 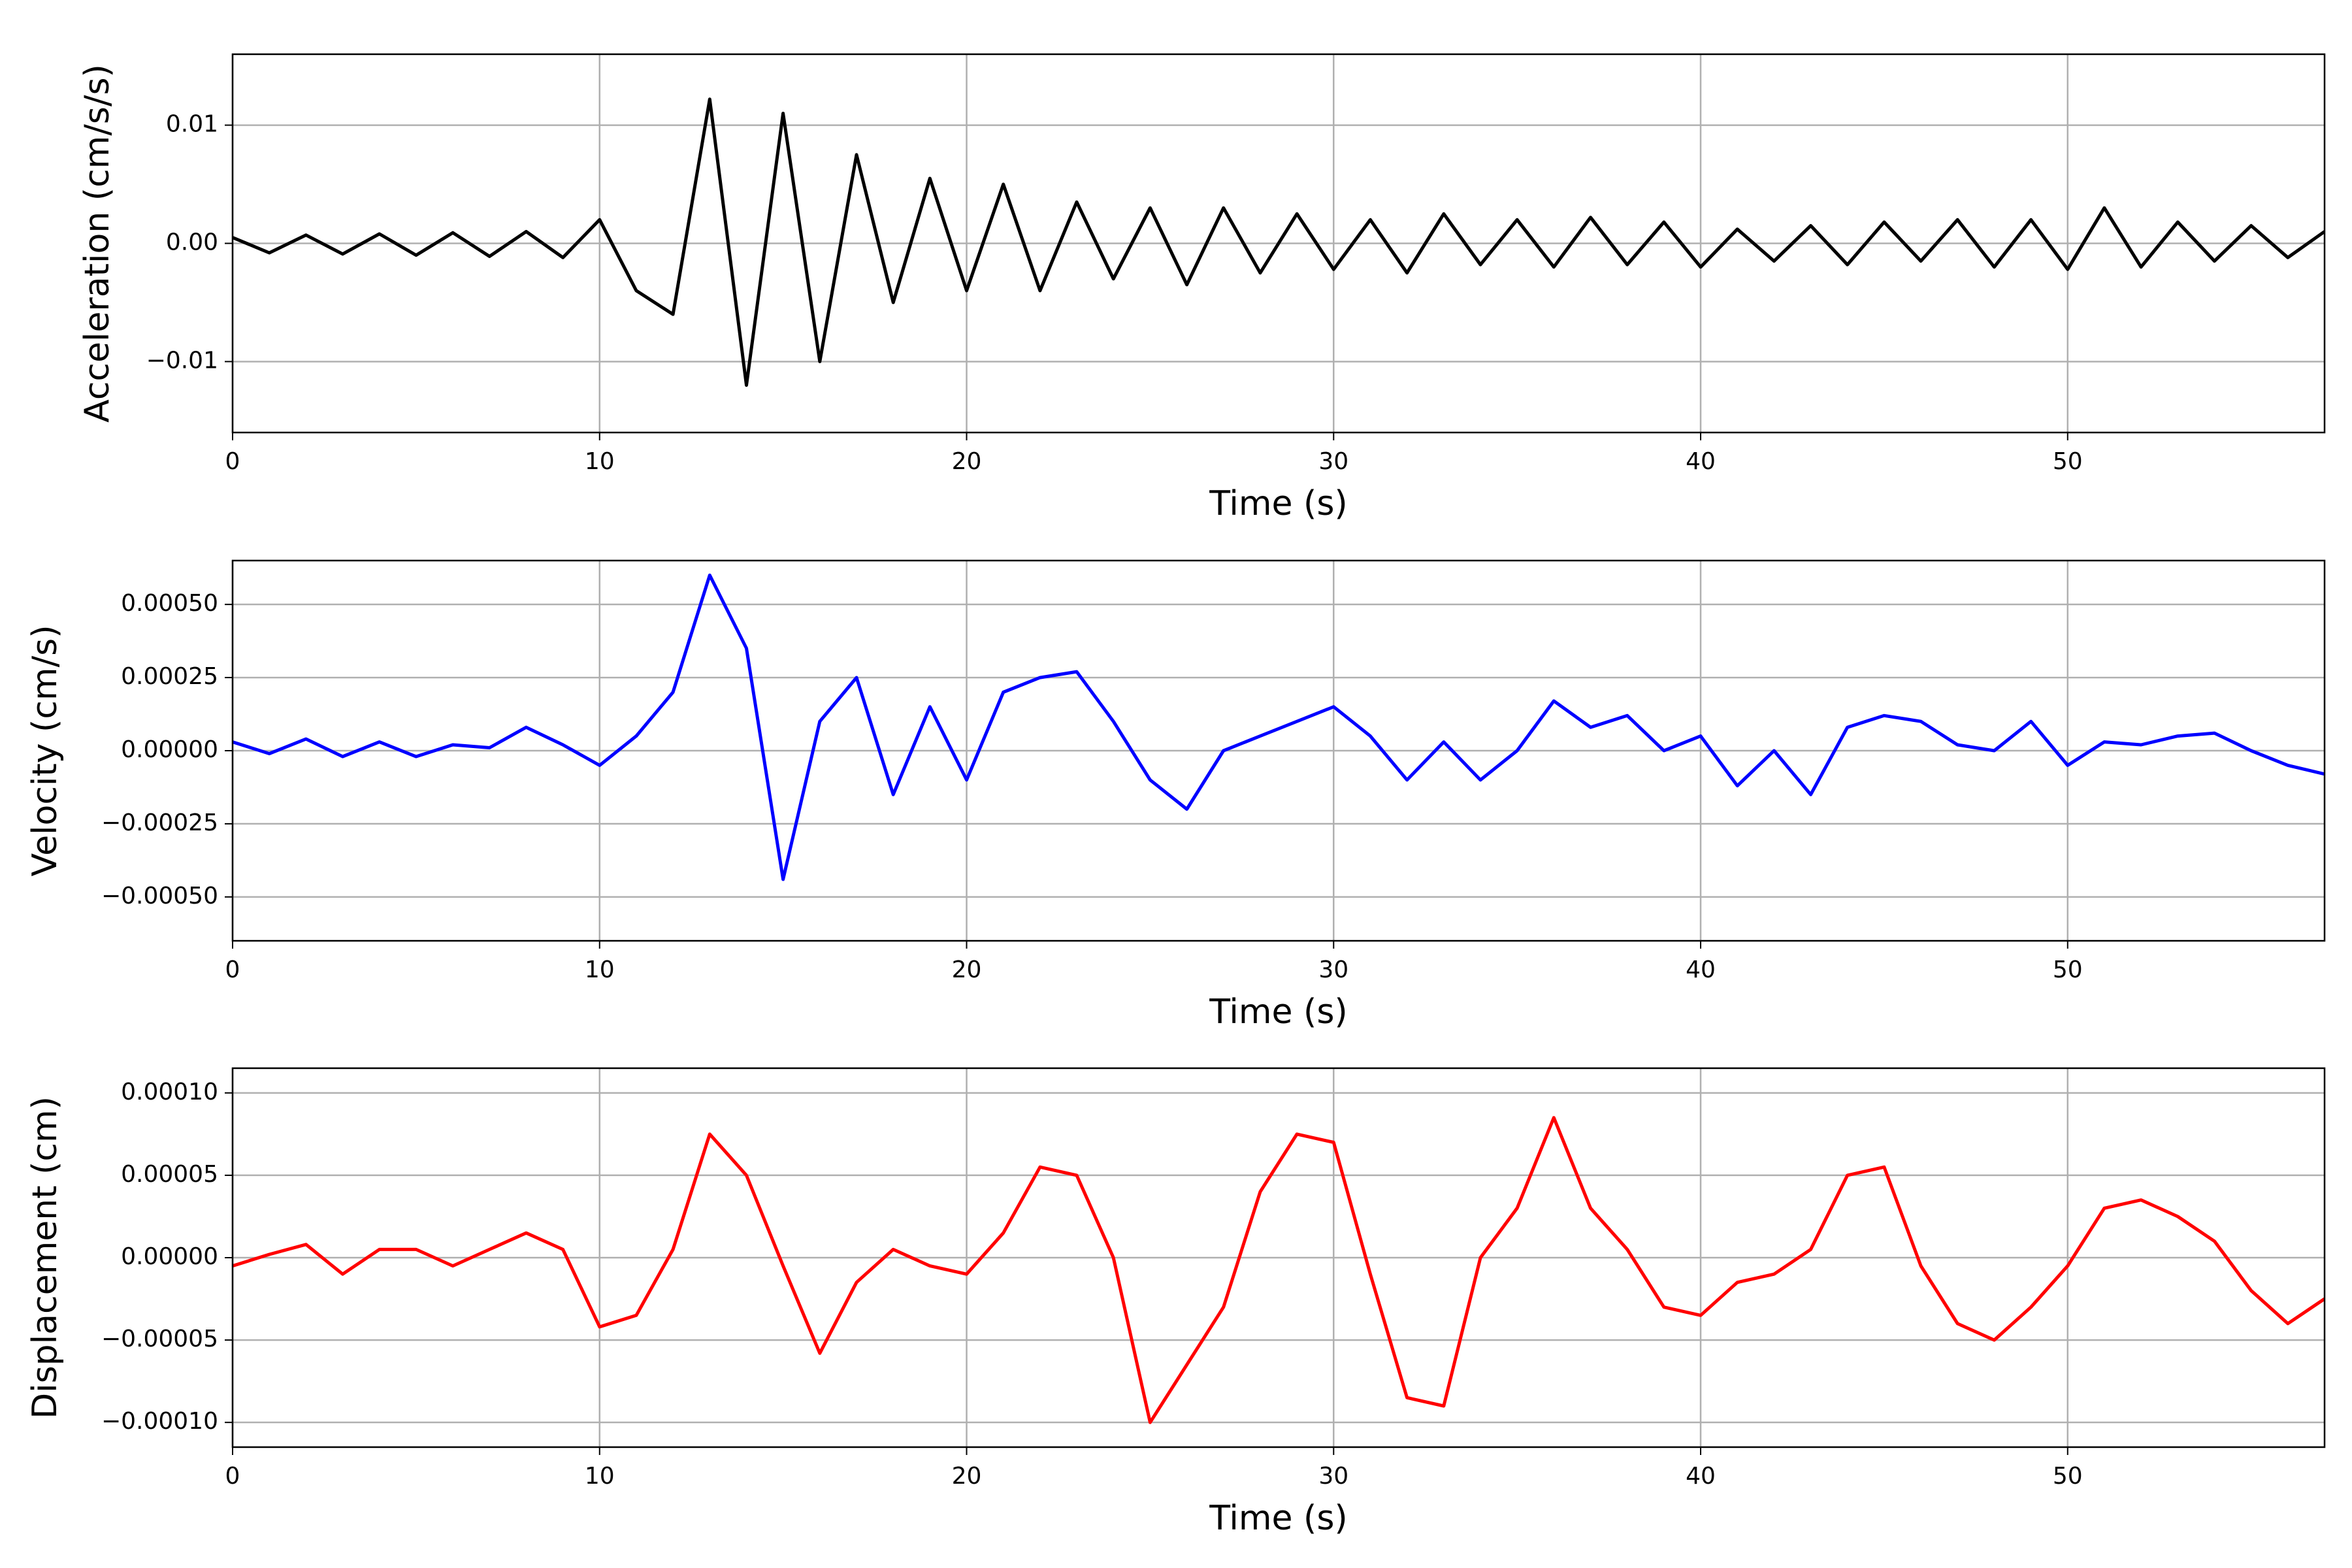 I want to click on y-tick-label: −0.01, so click(x=182, y=360).